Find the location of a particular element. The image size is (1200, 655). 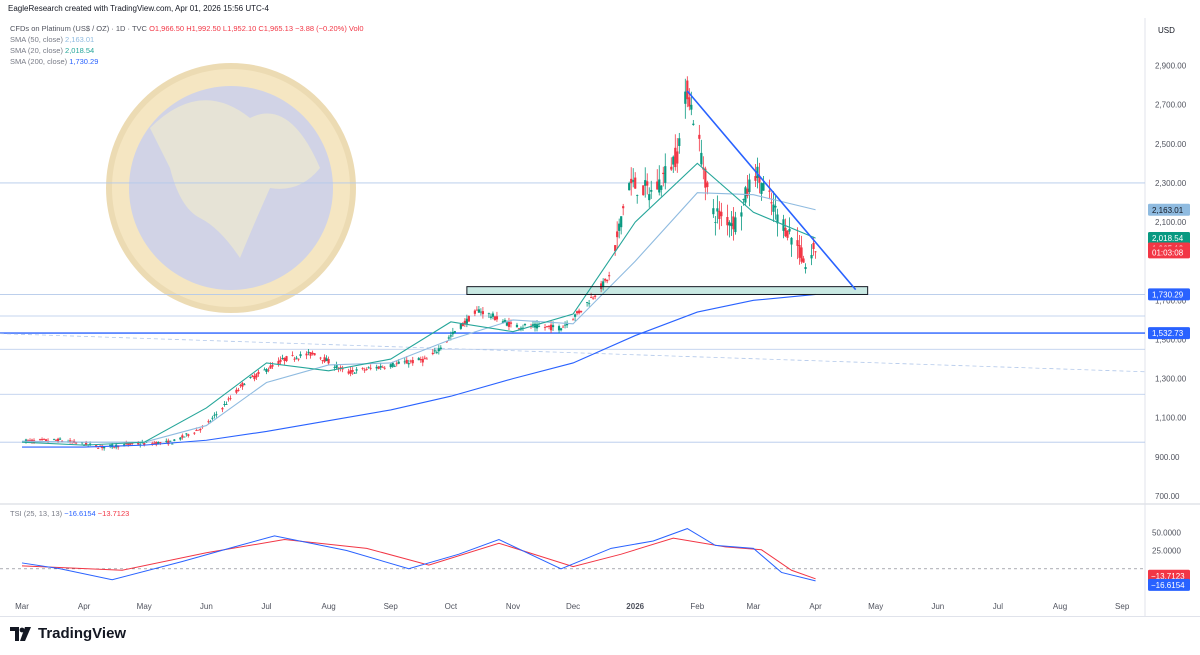

ohlc-high: H1,992.50 is located at coordinates (203, 28).